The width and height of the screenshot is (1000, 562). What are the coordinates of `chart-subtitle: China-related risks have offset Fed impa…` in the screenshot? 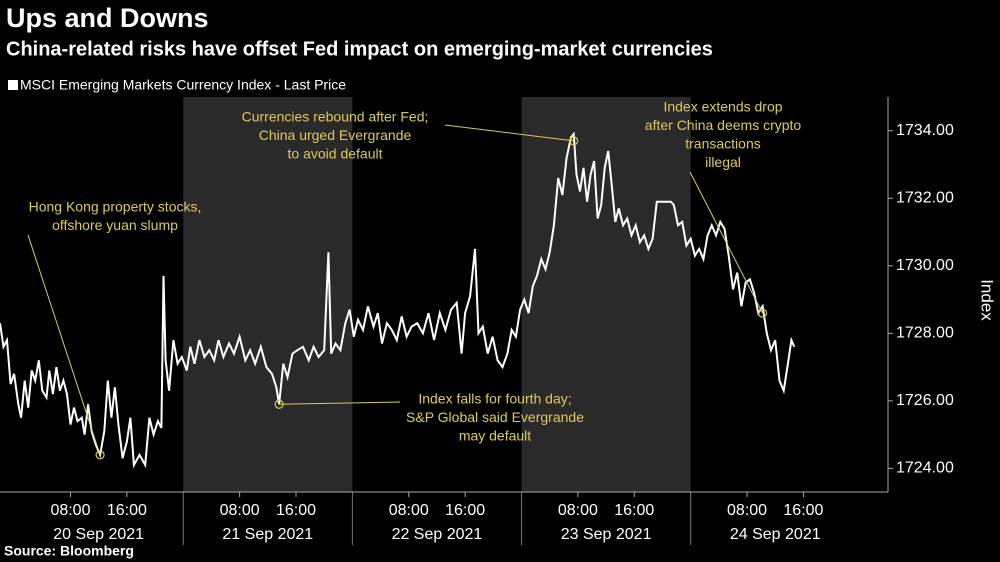 It's located at (359, 49).